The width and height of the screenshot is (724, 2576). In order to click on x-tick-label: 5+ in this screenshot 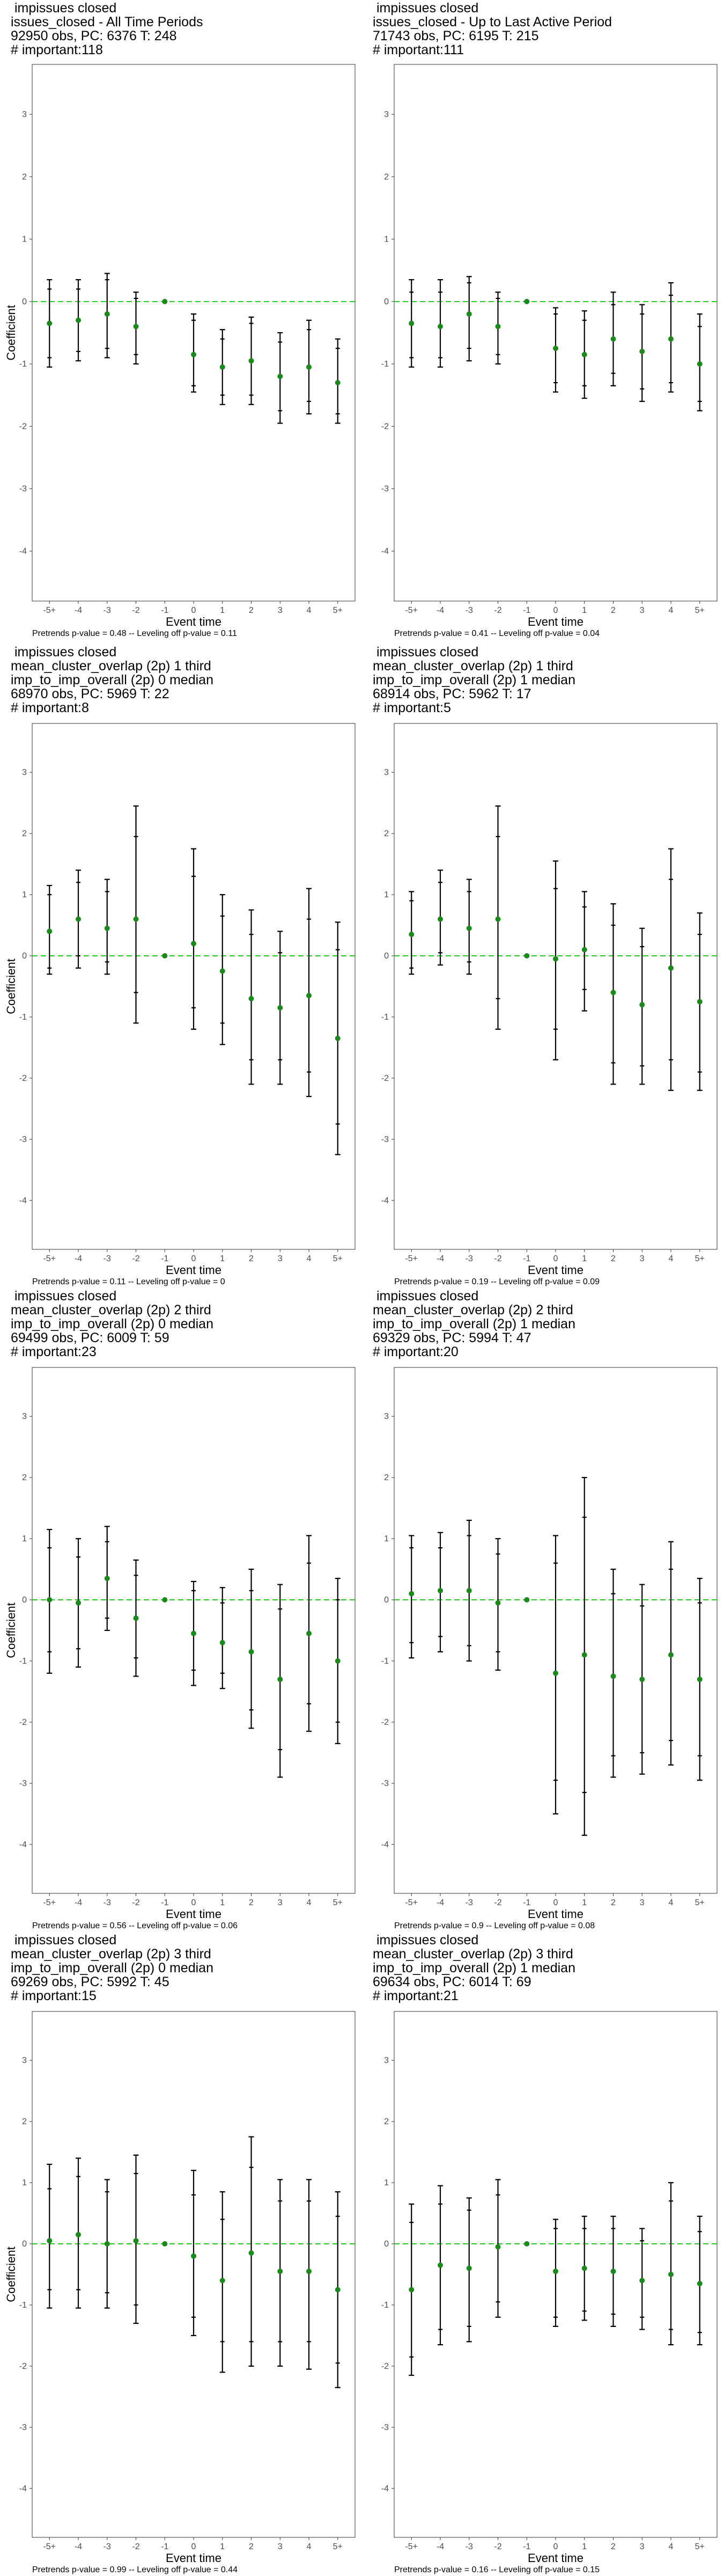, I will do `click(700, 610)`.